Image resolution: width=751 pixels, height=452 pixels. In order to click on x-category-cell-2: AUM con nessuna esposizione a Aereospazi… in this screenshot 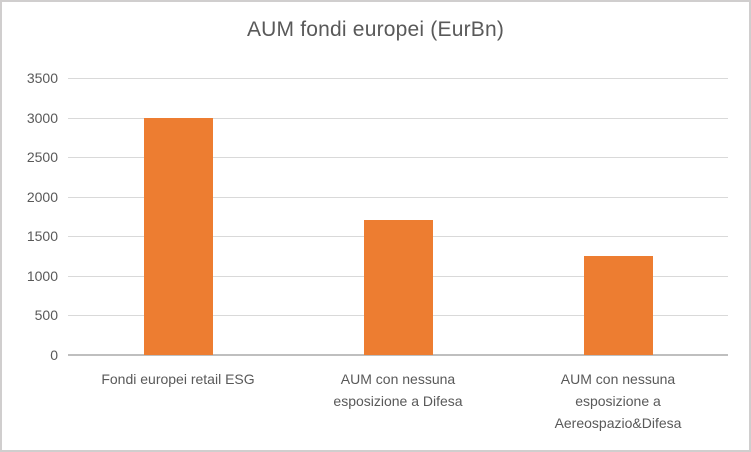, I will do `click(618, 401)`.